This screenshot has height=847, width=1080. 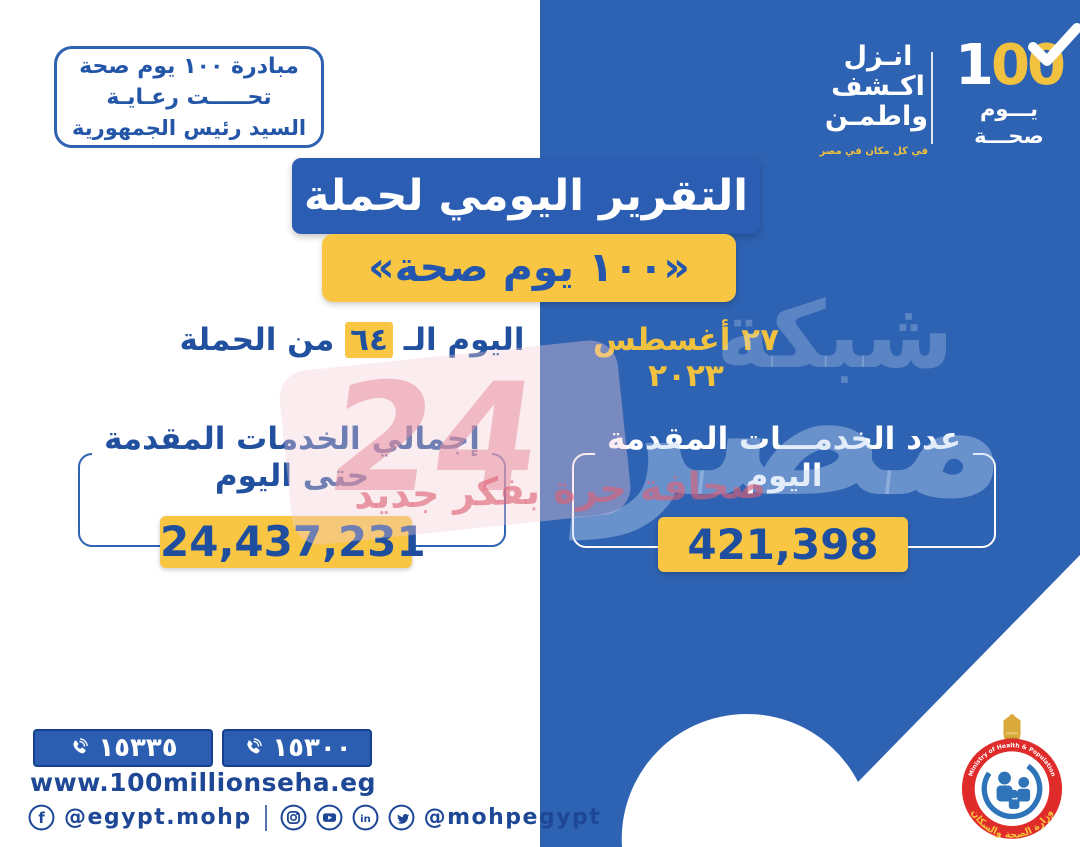 I want to click on day-prefix: اليوم الـ, so click(x=464, y=340).